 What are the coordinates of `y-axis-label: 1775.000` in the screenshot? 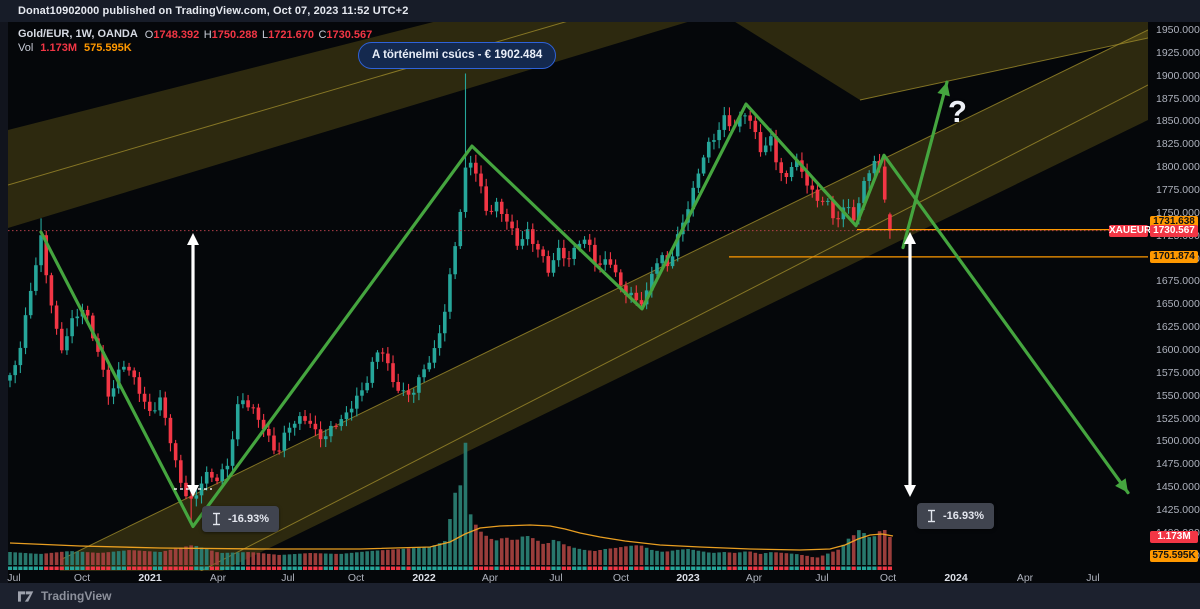 It's located at (1178, 190).